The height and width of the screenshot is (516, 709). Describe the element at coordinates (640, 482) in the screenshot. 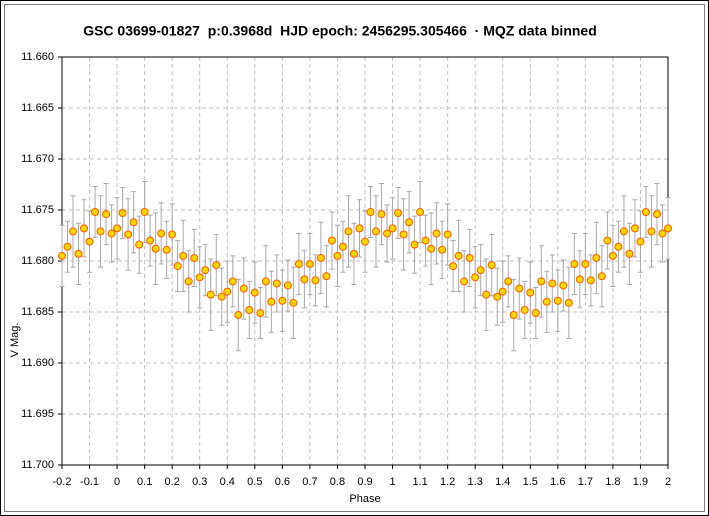

I see `x-tick-label: 1.9` at that location.